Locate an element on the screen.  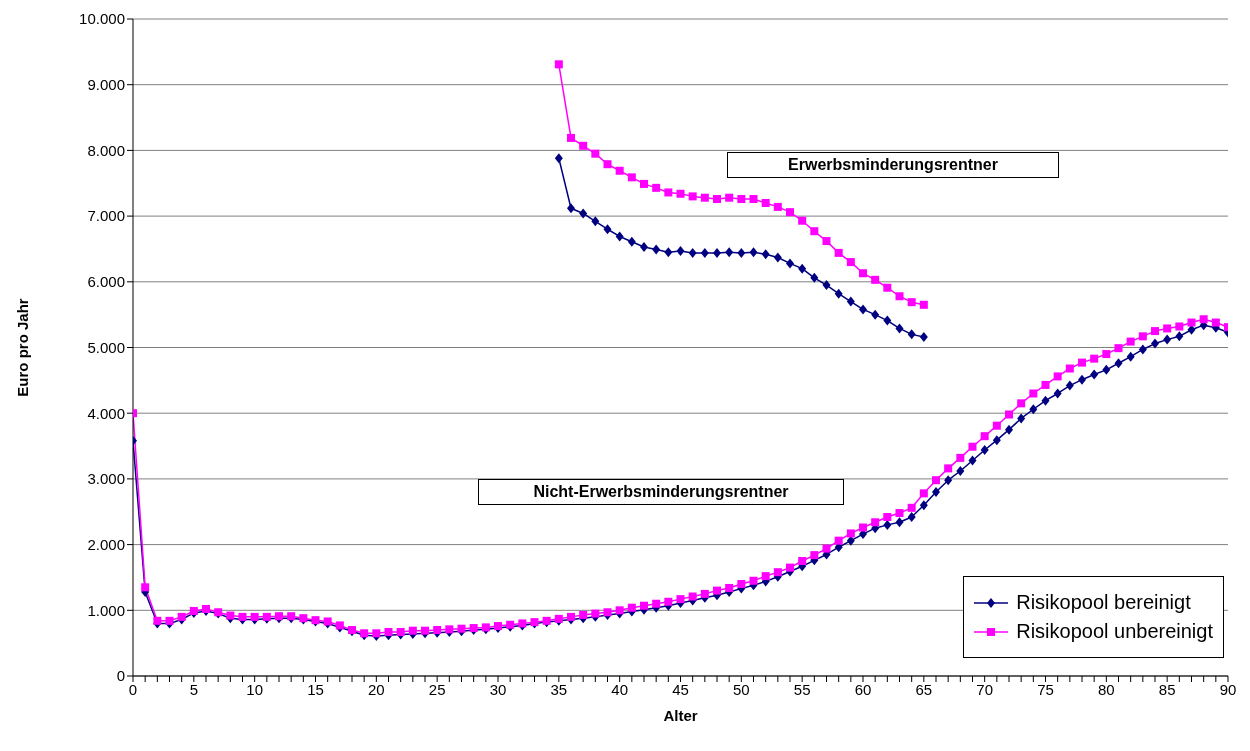
x-tick-label: 20 is located at coordinates (376, 689).